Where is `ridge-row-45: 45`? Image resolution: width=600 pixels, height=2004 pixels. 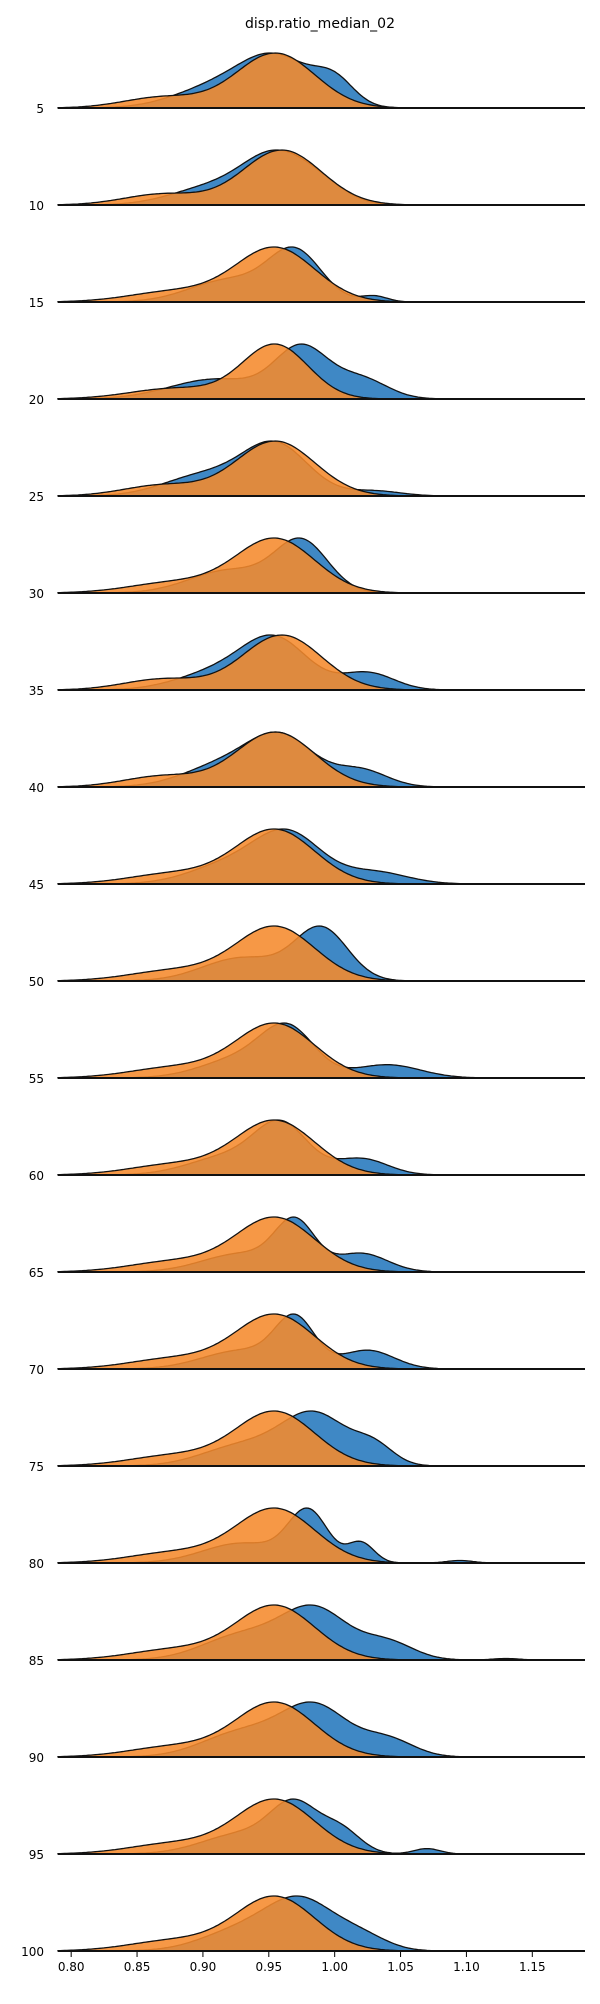 ridge-row-45: 45 is located at coordinates (307, 860).